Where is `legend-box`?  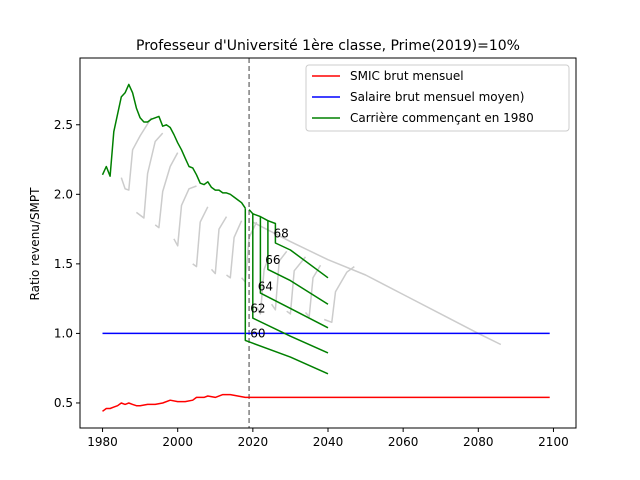
legend-box is located at coordinates (437, 98).